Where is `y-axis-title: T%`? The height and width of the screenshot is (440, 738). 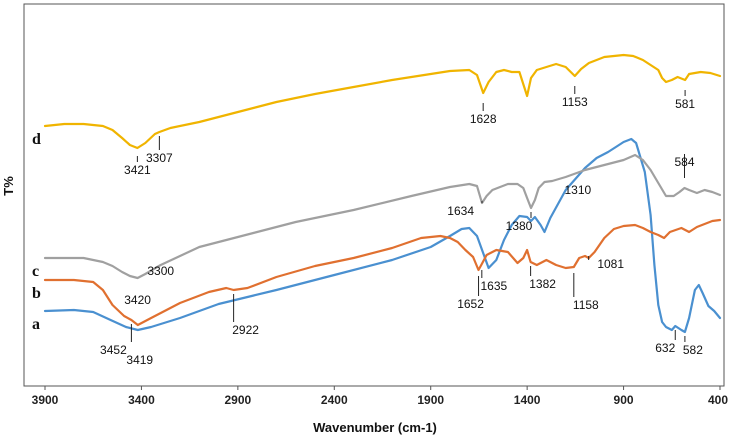 y-axis-title: T% is located at coordinates (8, 186).